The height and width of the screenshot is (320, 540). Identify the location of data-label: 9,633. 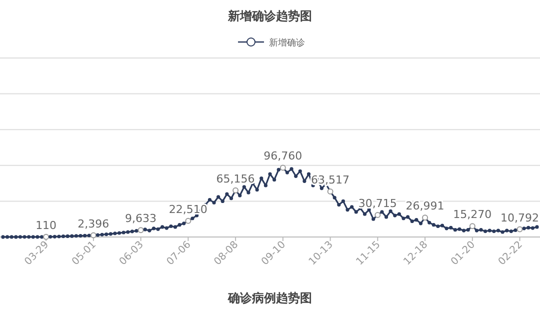
(141, 219).